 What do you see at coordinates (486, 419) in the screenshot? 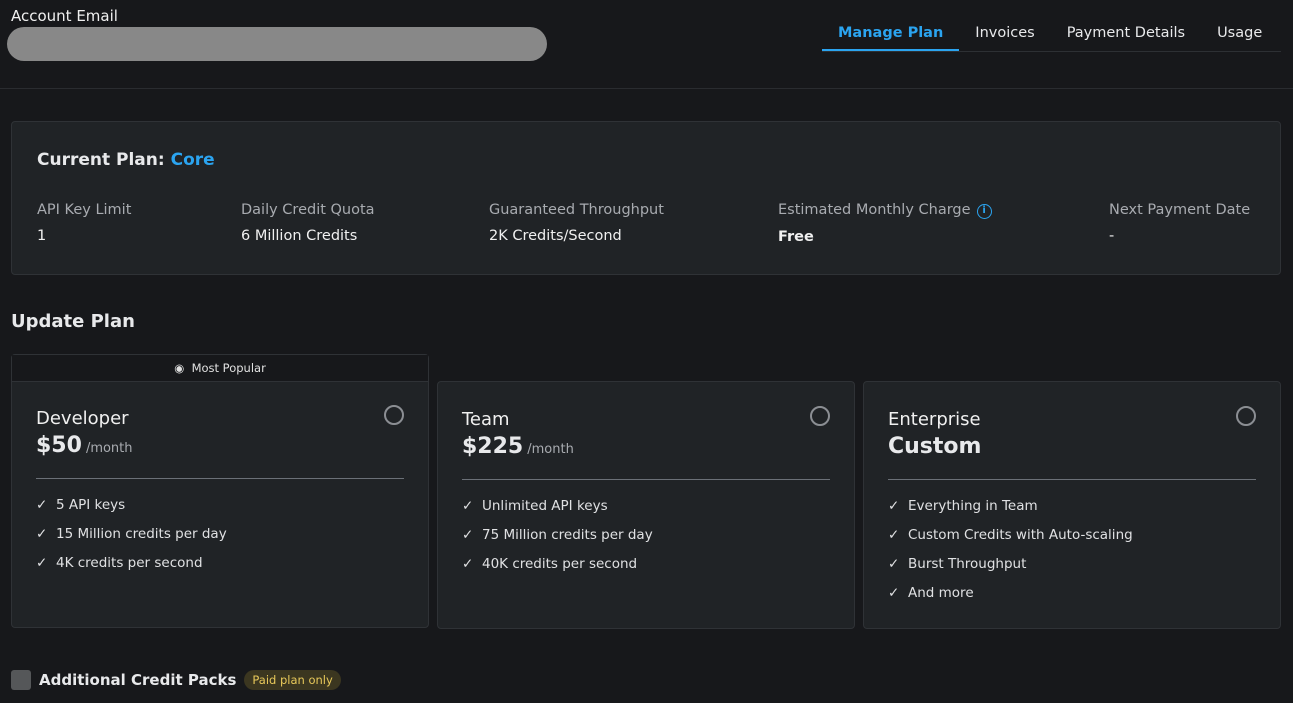
I see `plan-name: Team` at bounding box center [486, 419].